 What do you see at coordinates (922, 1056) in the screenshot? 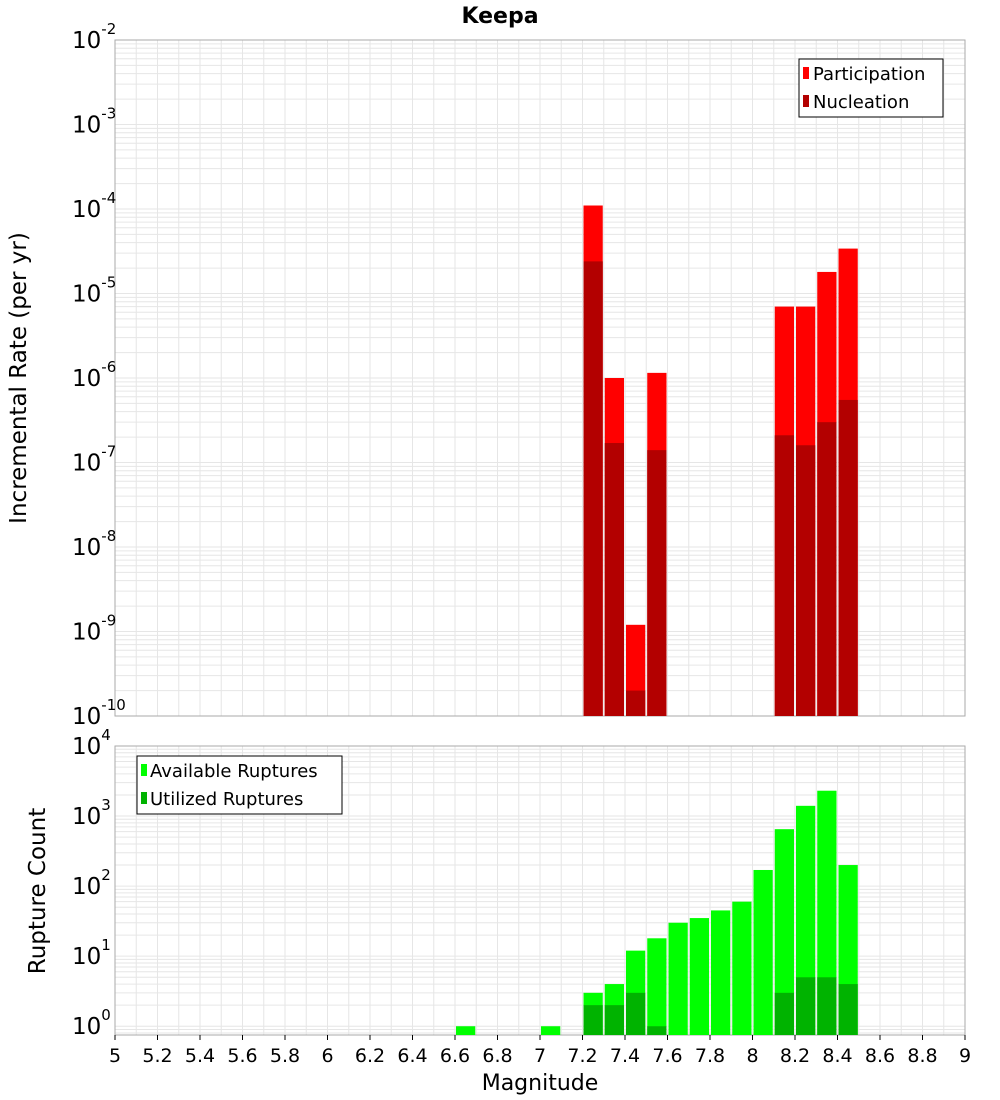
I see `x-tick-label: 8.8` at bounding box center [922, 1056].